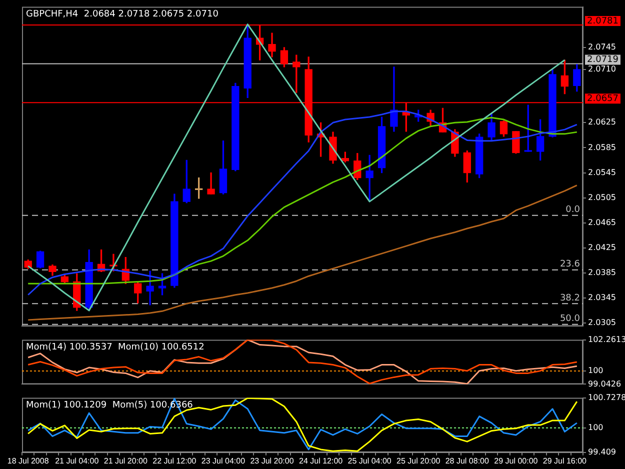 The height and width of the screenshot is (469, 625). What do you see at coordinates (28, 461) in the screenshot?
I see `x-tick-label: 18 Jul 2008` at bounding box center [28, 461].